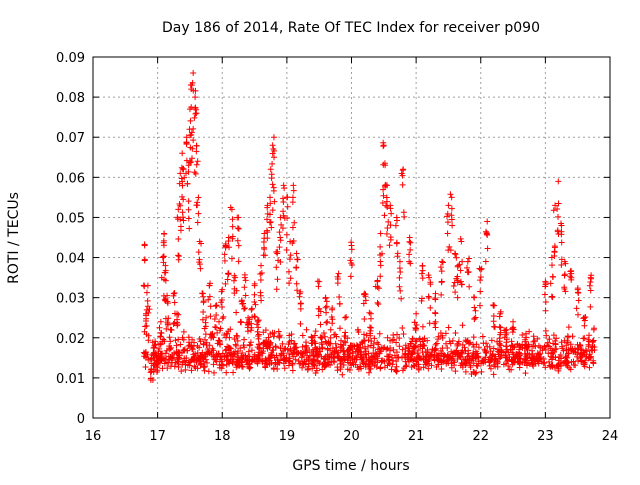 This screenshot has height=485, width=640. Describe the element at coordinates (70, 218) in the screenshot. I see `y-tick-label: 0.05` at that location.